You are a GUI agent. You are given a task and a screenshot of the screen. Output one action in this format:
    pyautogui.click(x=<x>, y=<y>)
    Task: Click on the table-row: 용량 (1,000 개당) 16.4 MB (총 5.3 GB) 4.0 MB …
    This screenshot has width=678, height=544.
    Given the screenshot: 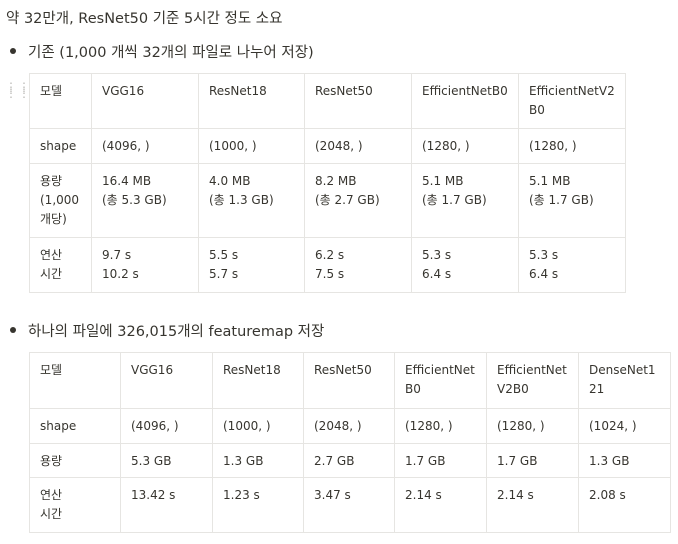 What is the action you would take?
    pyautogui.click(x=327, y=200)
    